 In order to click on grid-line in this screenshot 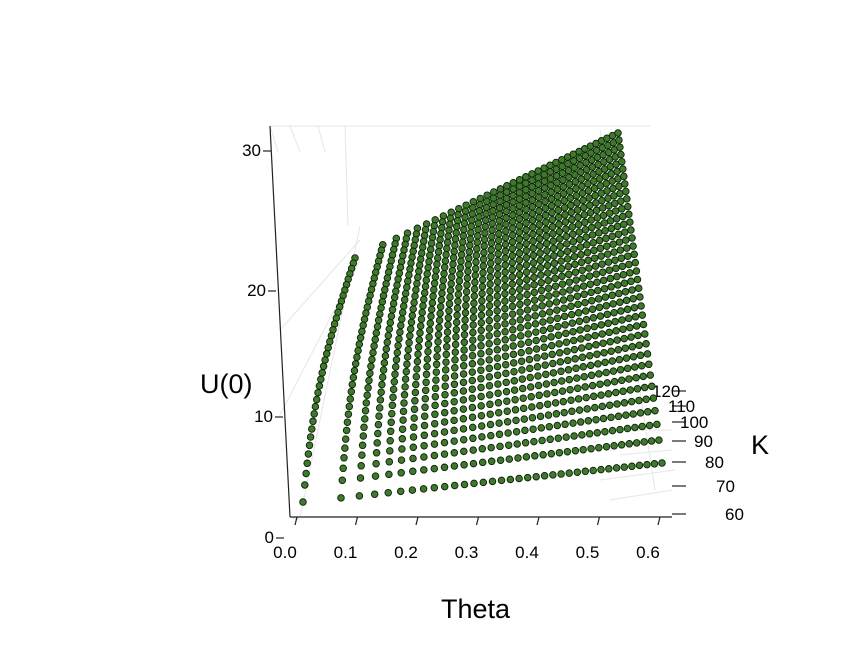, I will do `click(646, 452)`.